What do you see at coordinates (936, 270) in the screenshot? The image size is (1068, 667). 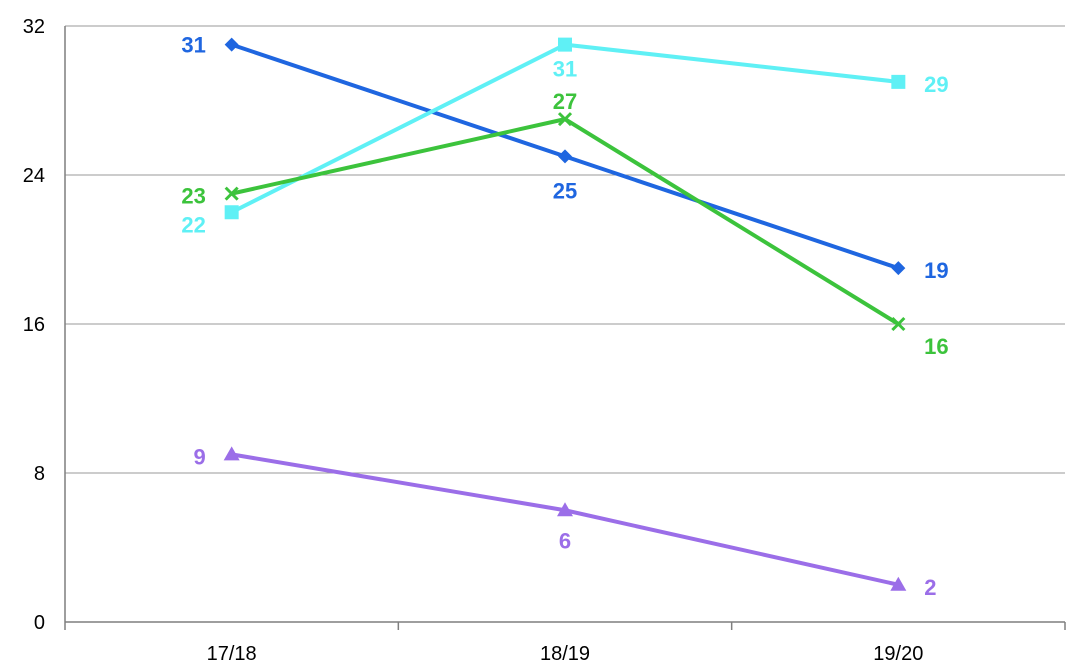 I see `data-label-s1-p3: 19` at bounding box center [936, 270].